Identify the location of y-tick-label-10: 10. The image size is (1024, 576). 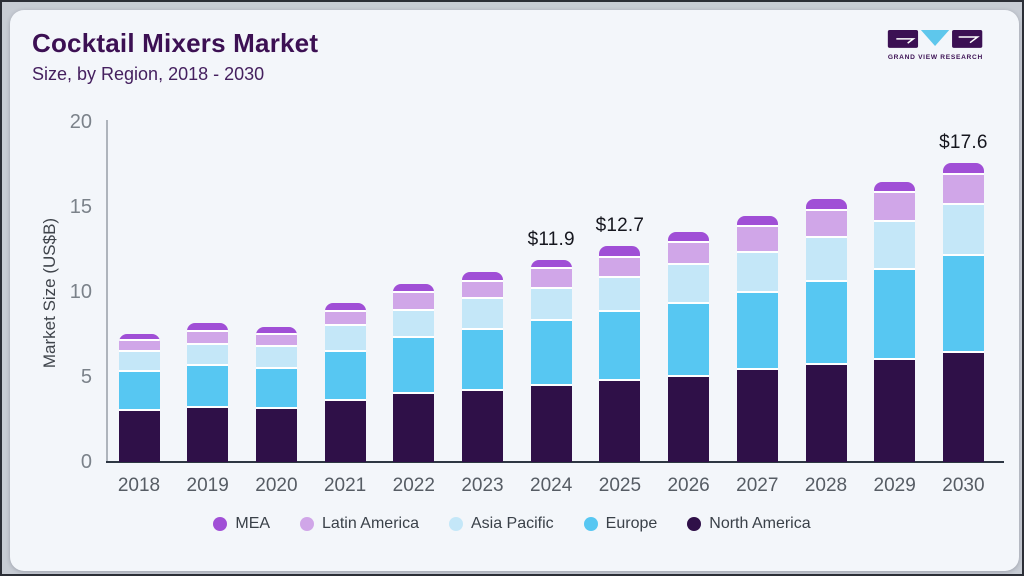
(80, 292).